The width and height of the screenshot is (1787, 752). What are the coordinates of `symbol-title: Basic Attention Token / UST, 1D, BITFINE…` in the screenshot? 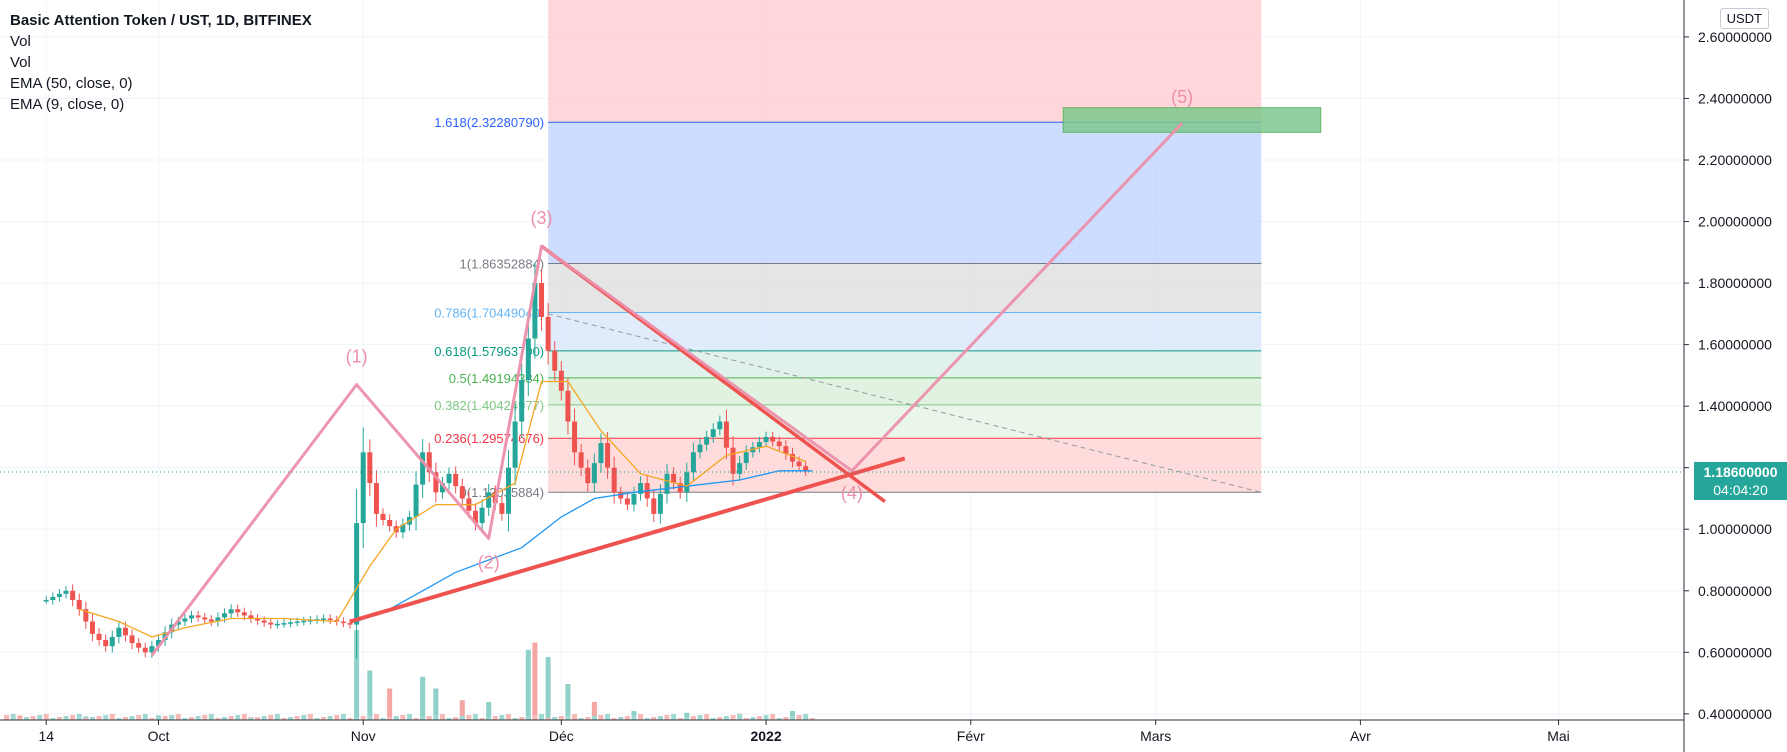 It's located at (161, 20).